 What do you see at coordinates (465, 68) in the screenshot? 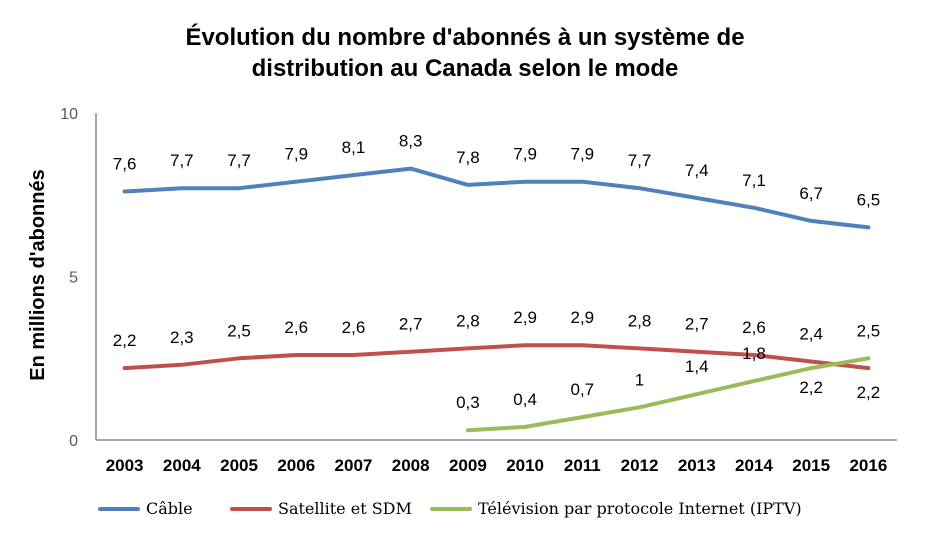
I see `chart-title-line-2: distribution au Canada selon le mode` at bounding box center [465, 68].